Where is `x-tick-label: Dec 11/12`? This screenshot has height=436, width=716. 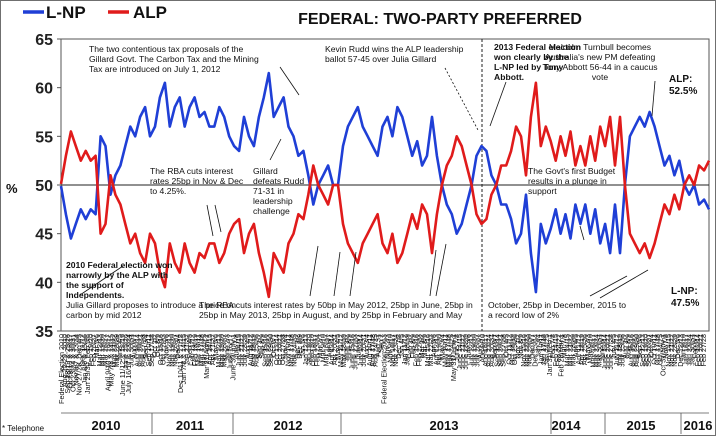 x-tick-label: Dec 11/12 is located at coordinates (81, 350).